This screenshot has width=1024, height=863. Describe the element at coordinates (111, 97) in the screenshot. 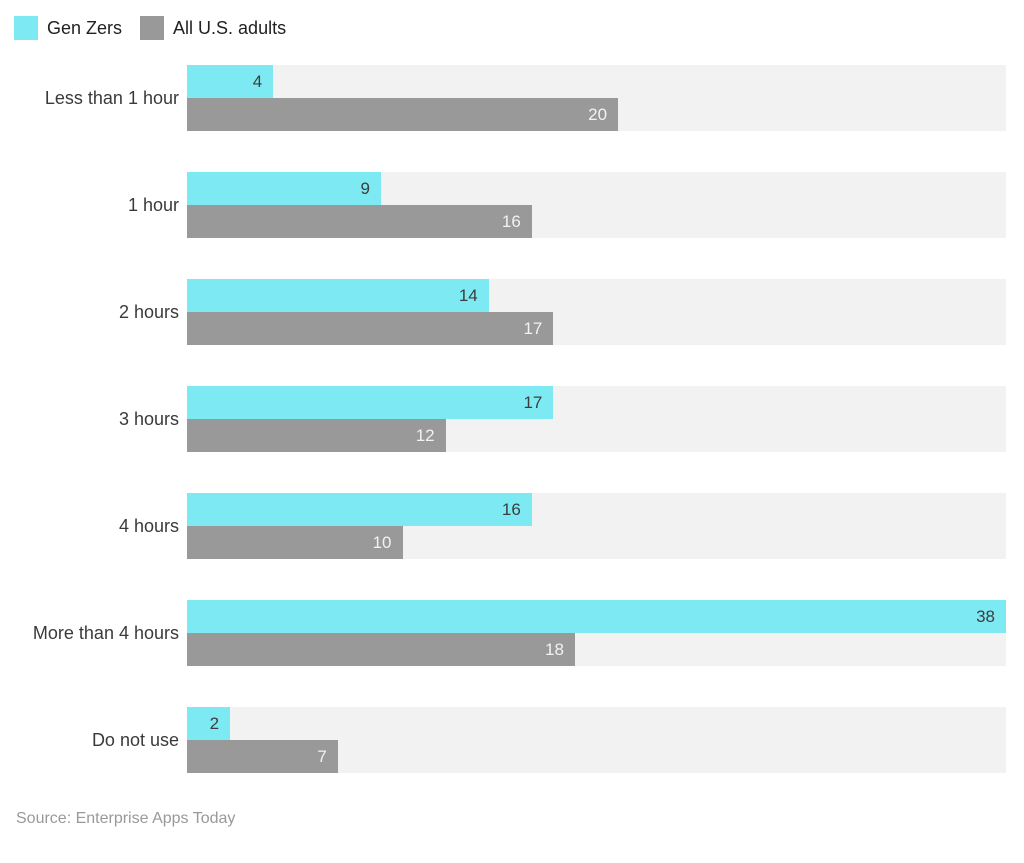

I see `category-label: Less than 1 hour` at that location.